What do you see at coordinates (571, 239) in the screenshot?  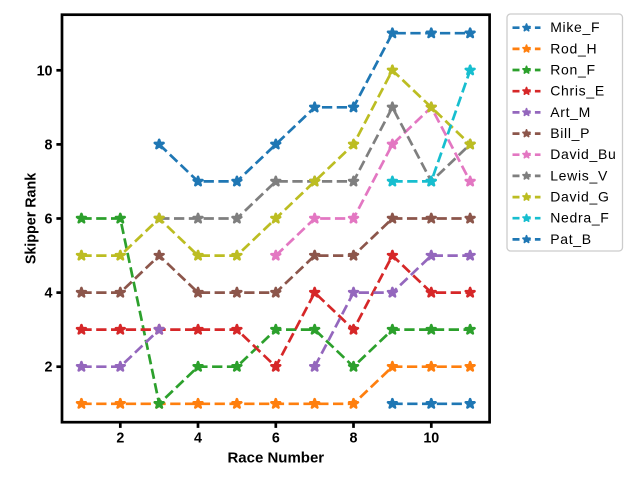 I see `svg-text: Pat_B` at bounding box center [571, 239].